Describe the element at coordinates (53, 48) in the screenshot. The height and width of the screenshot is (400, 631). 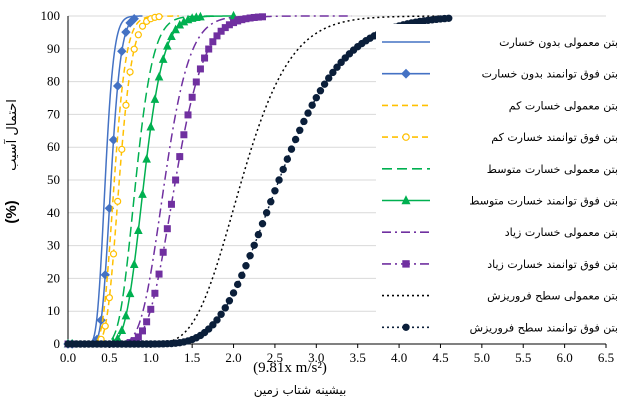
I see `y-tick-label: 90` at that location.